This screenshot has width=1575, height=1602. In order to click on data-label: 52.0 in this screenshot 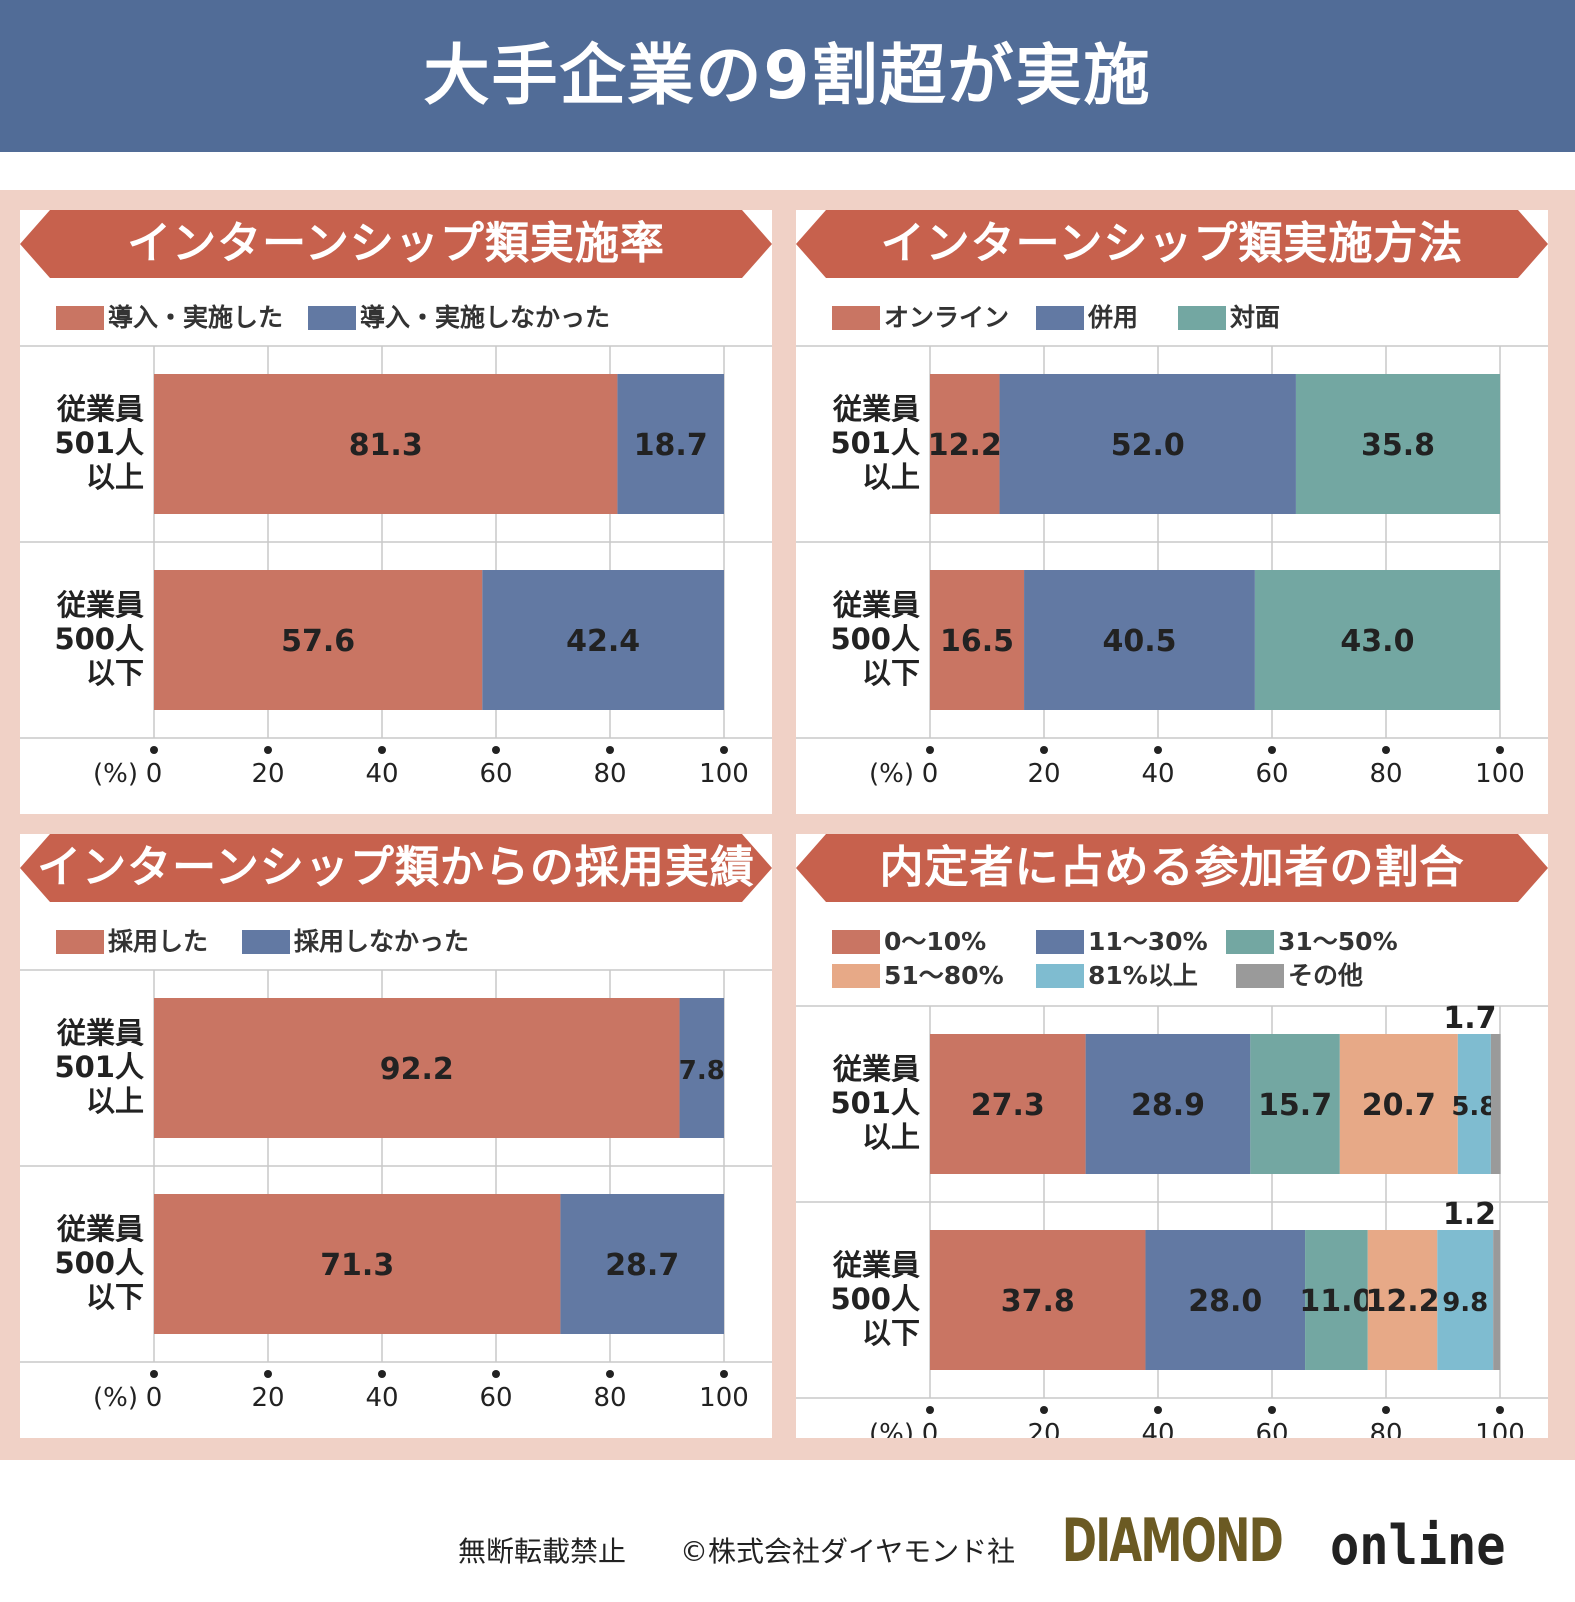, I will do `click(1148, 445)`.